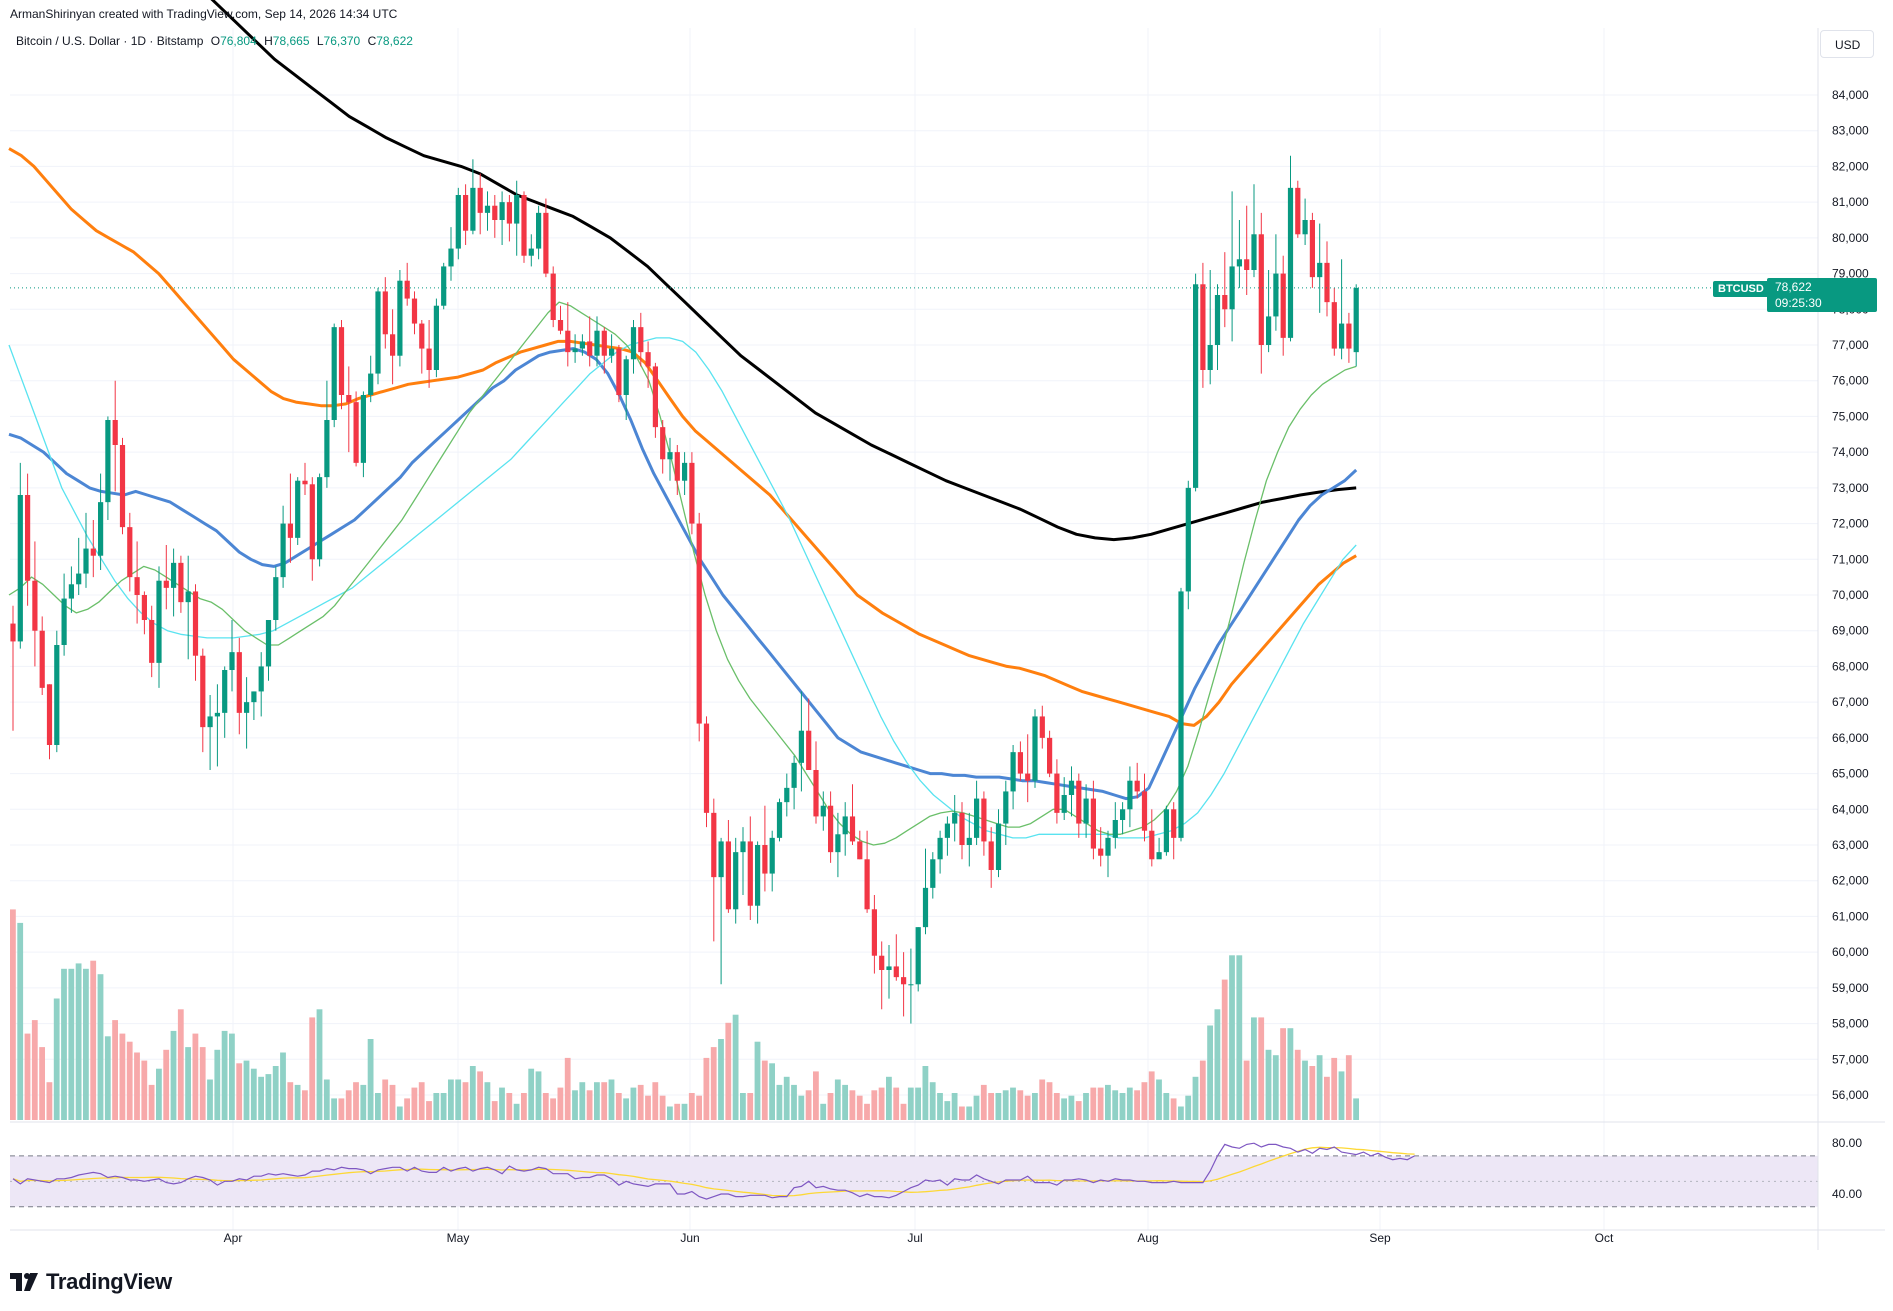  Describe the element at coordinates (268, 41) in the screenshot. I see `high-label: H` at that location.